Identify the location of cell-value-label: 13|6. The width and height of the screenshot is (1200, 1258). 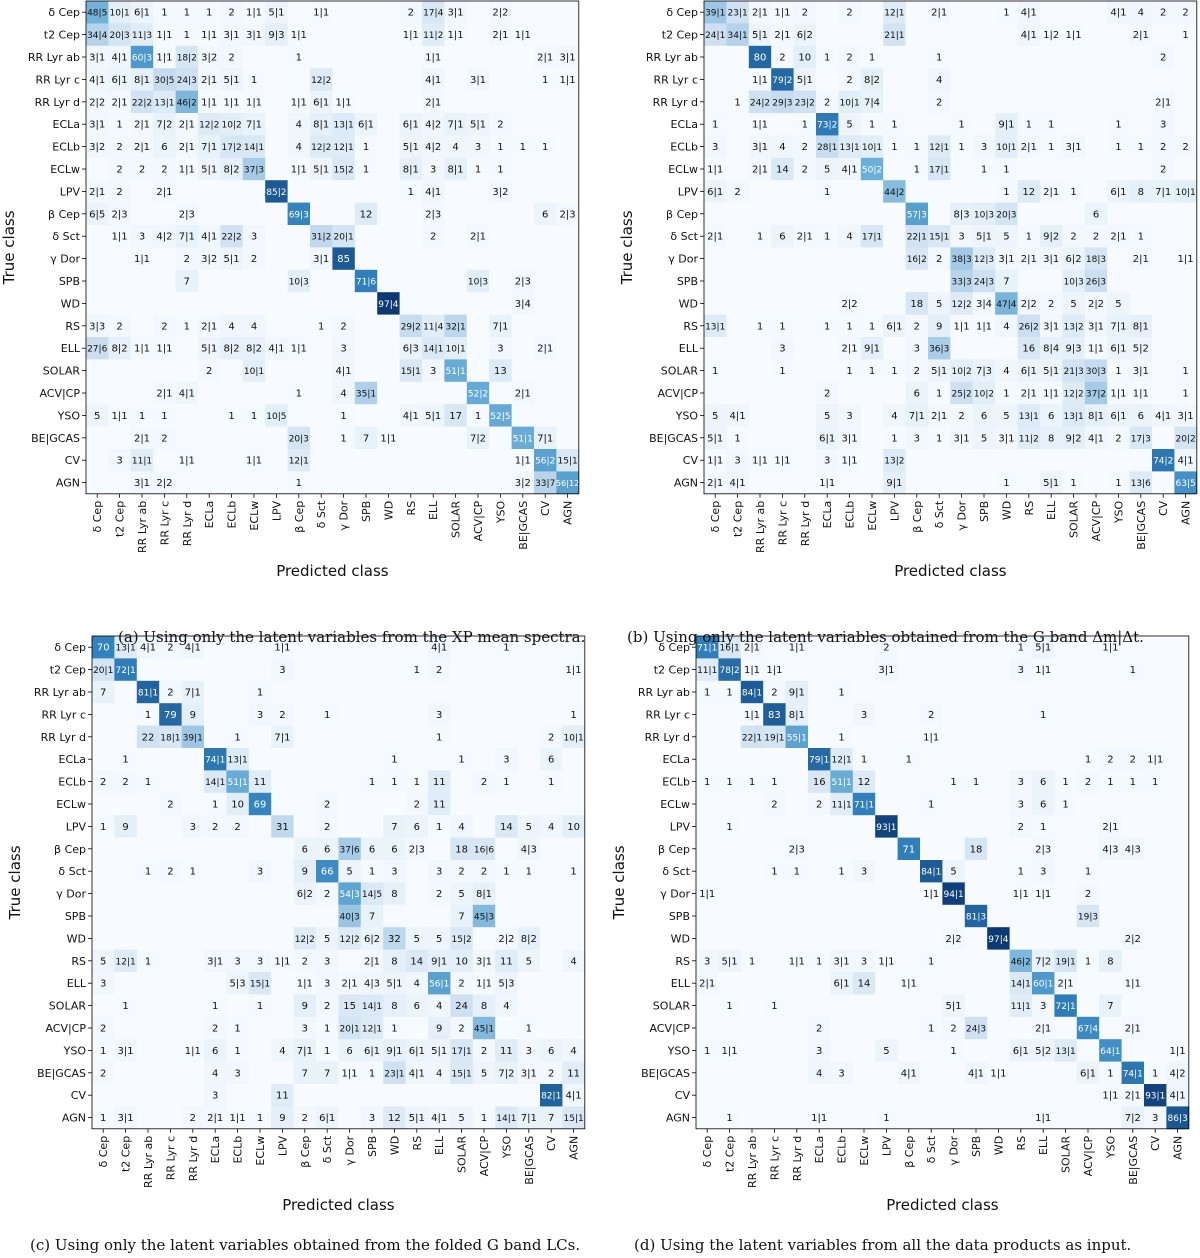
(1141, 484).